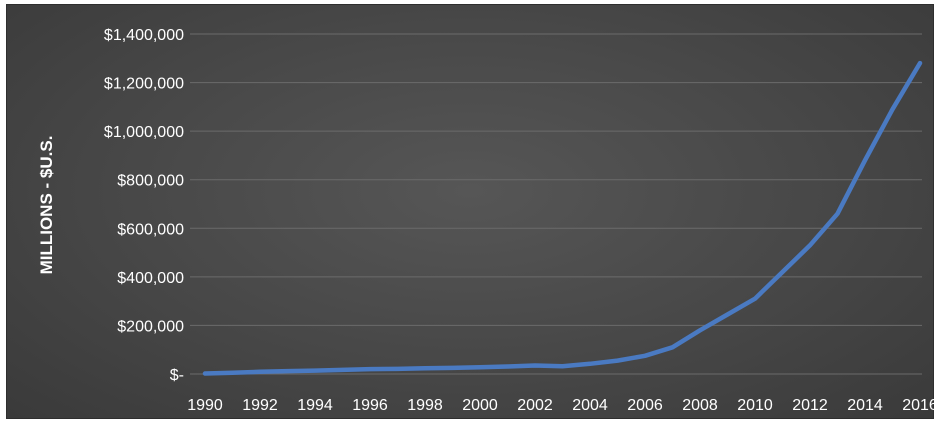 The height and width of the screenshot is (425, 940). I want to click on x-tick-label: 1998, so click(425, 405).